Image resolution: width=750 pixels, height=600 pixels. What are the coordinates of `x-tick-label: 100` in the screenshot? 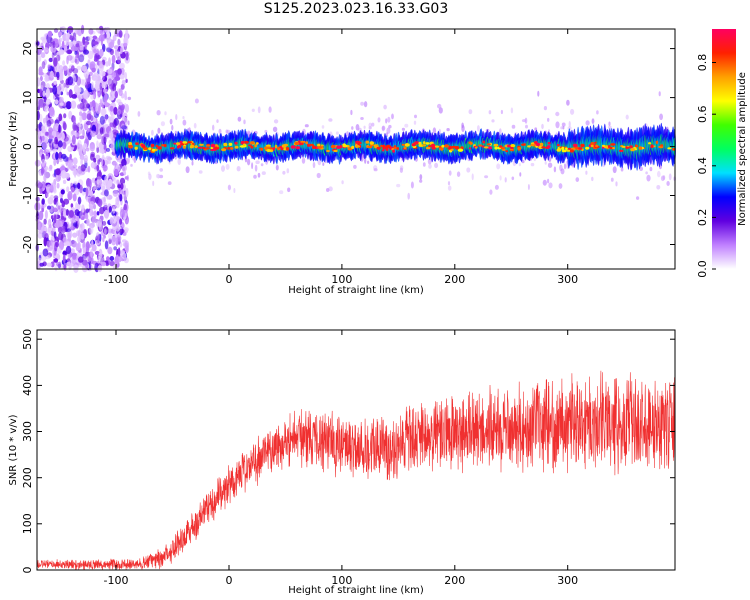 It's located at (341, 279).